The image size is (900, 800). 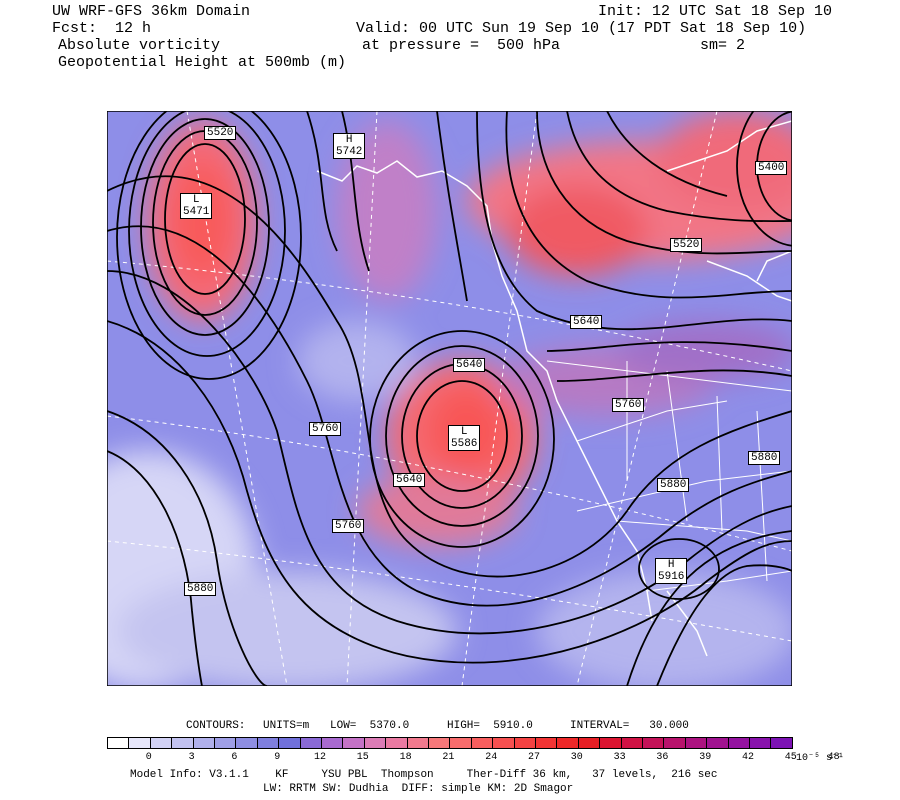 I want to click on contours-interval: INTERVAL= 30.000, so click(x=629, y=726).